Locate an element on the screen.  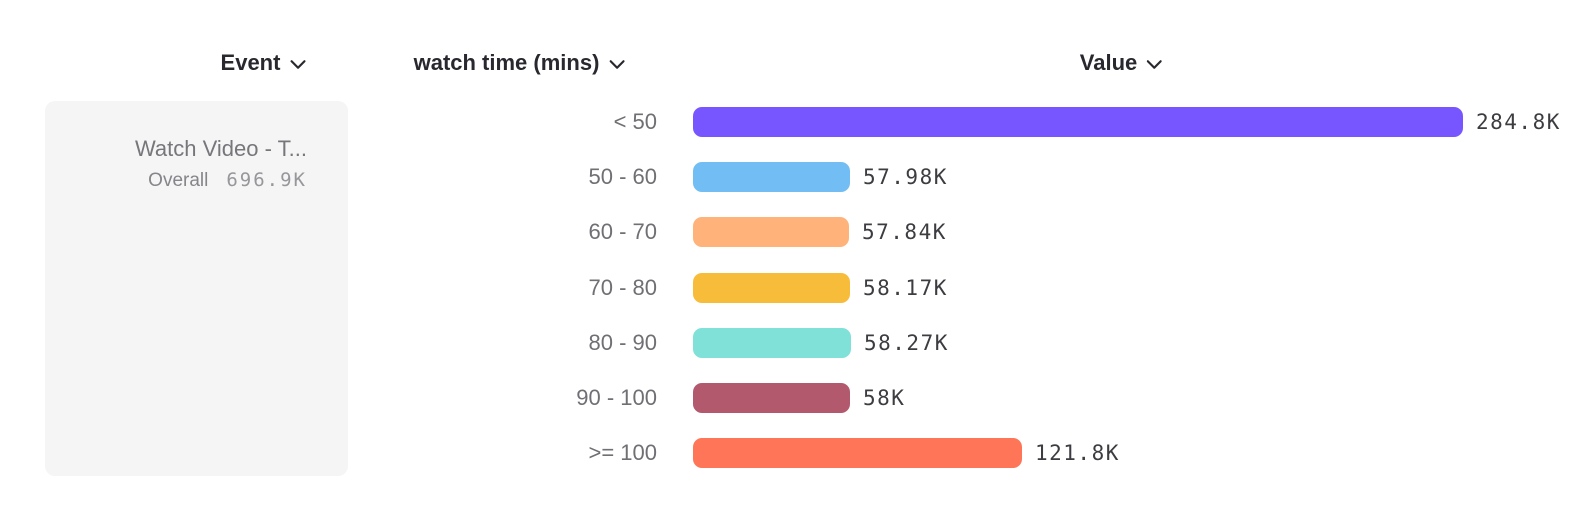
bucket-label: 60 - 70 is located at coordinates (623, 232).